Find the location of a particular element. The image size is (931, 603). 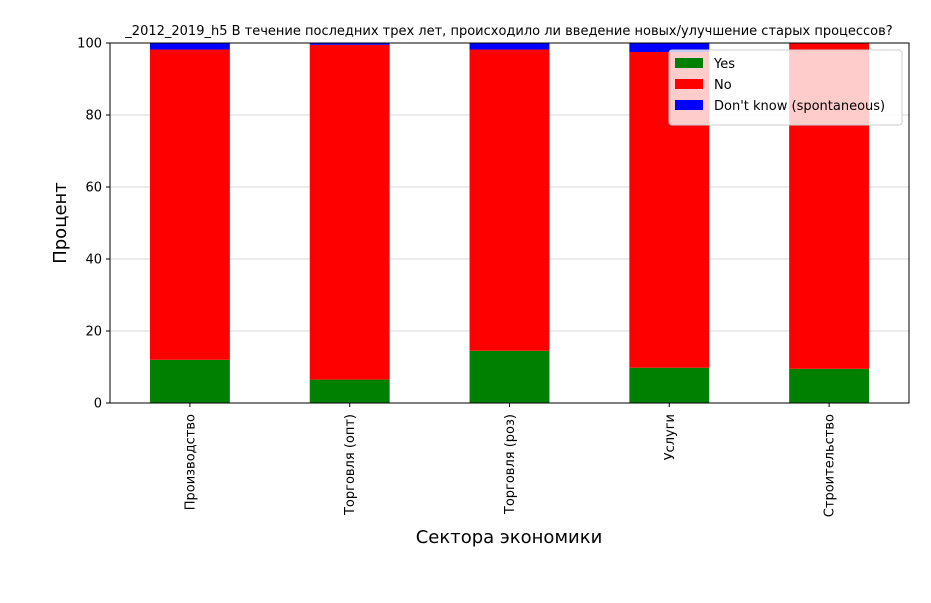

legend-label: Yes is located at coordinates (724, 64).